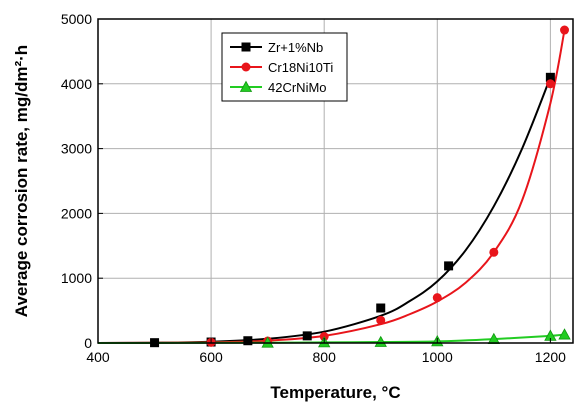 This screenshot has width=584, height=410. I want to click on y-tick-label-5000: 5000, so click(76, 19).